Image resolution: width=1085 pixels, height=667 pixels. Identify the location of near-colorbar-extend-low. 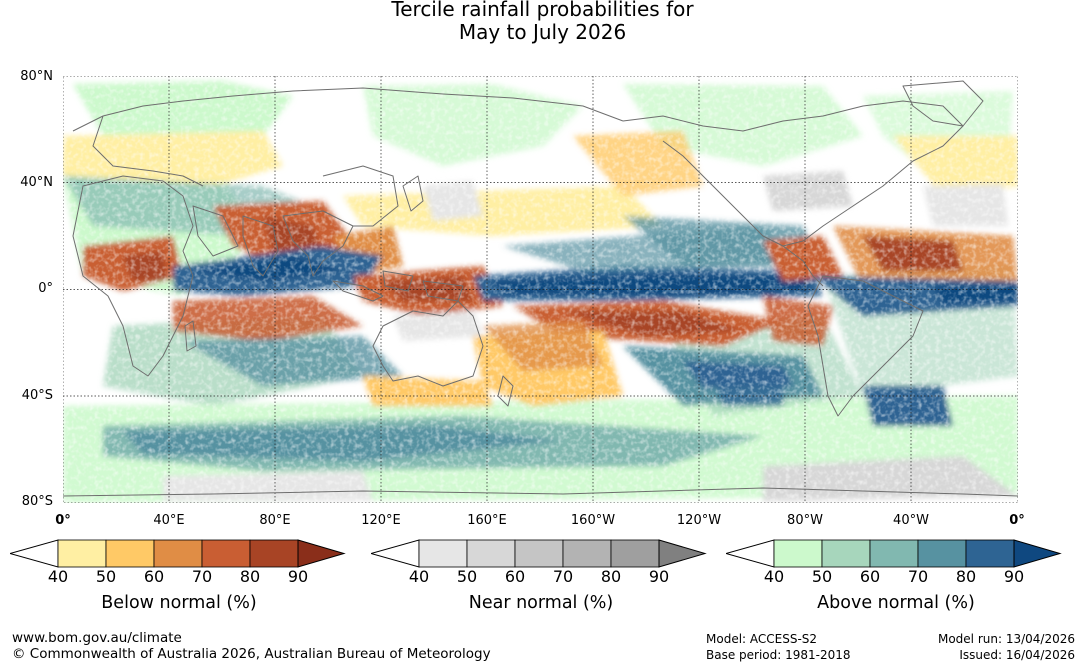
(395, 553).